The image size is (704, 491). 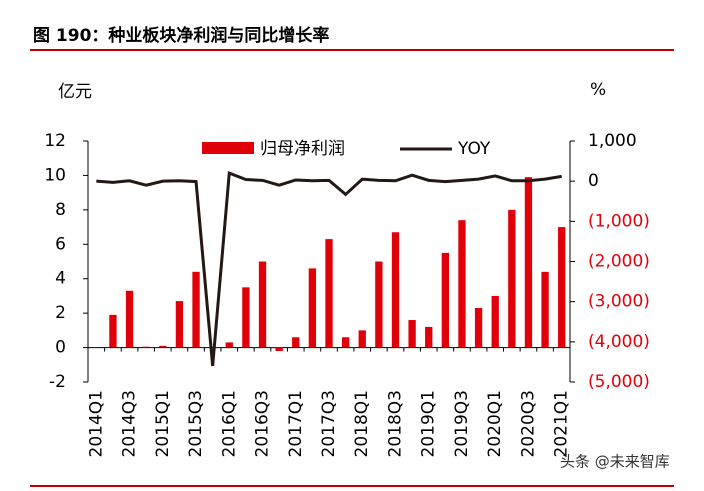 What do you see at coordinates (462, 423) in the screenshot?
I see `x-tick-label: 2019Q3` at bounding box center [462, 423].